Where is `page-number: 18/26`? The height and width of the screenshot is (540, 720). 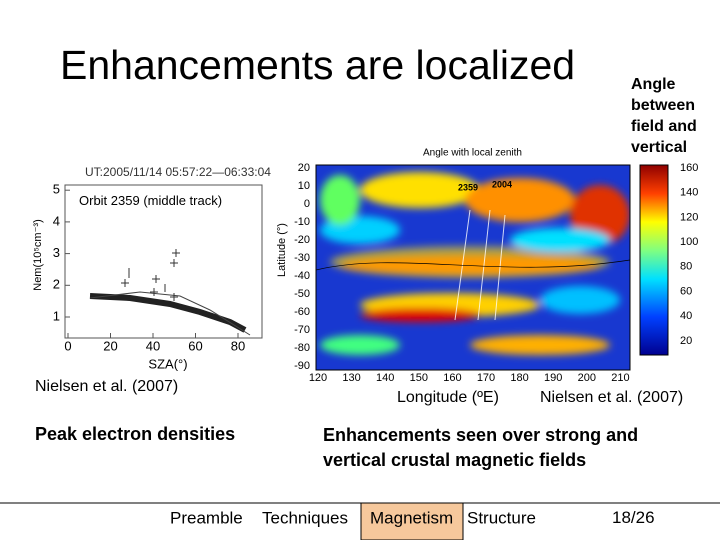 page-number: 18/26 is located at coordinates (633, 517).